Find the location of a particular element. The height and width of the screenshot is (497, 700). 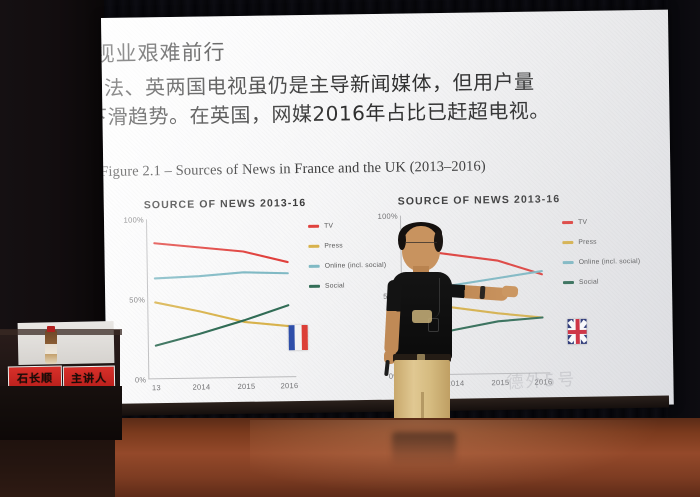

slide-body-line-2: 呈下滑趋势。在英国，网媒2016年占比已赶超电视。 is located at coordinates (326, 114).